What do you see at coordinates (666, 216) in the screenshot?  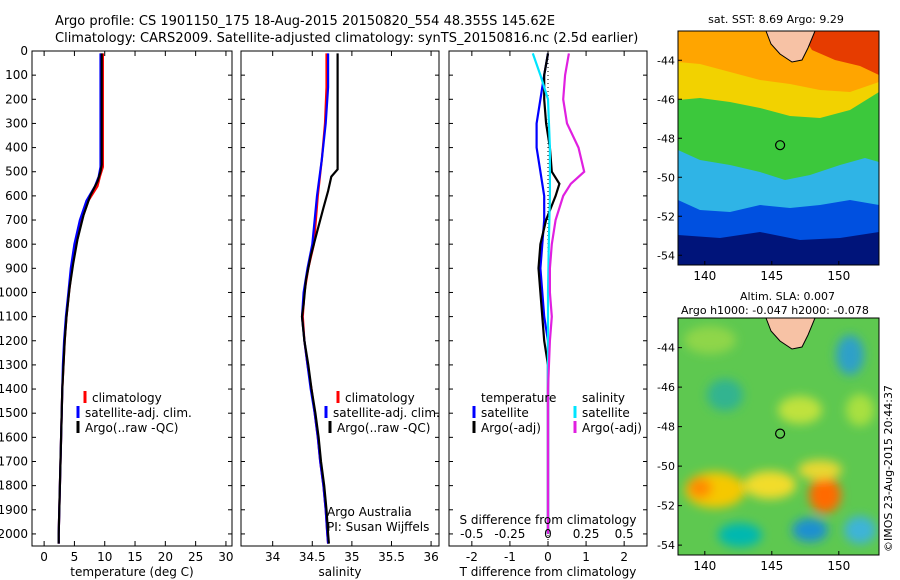 I see `y-tick-label: -52` at bounding box center [666, 216].